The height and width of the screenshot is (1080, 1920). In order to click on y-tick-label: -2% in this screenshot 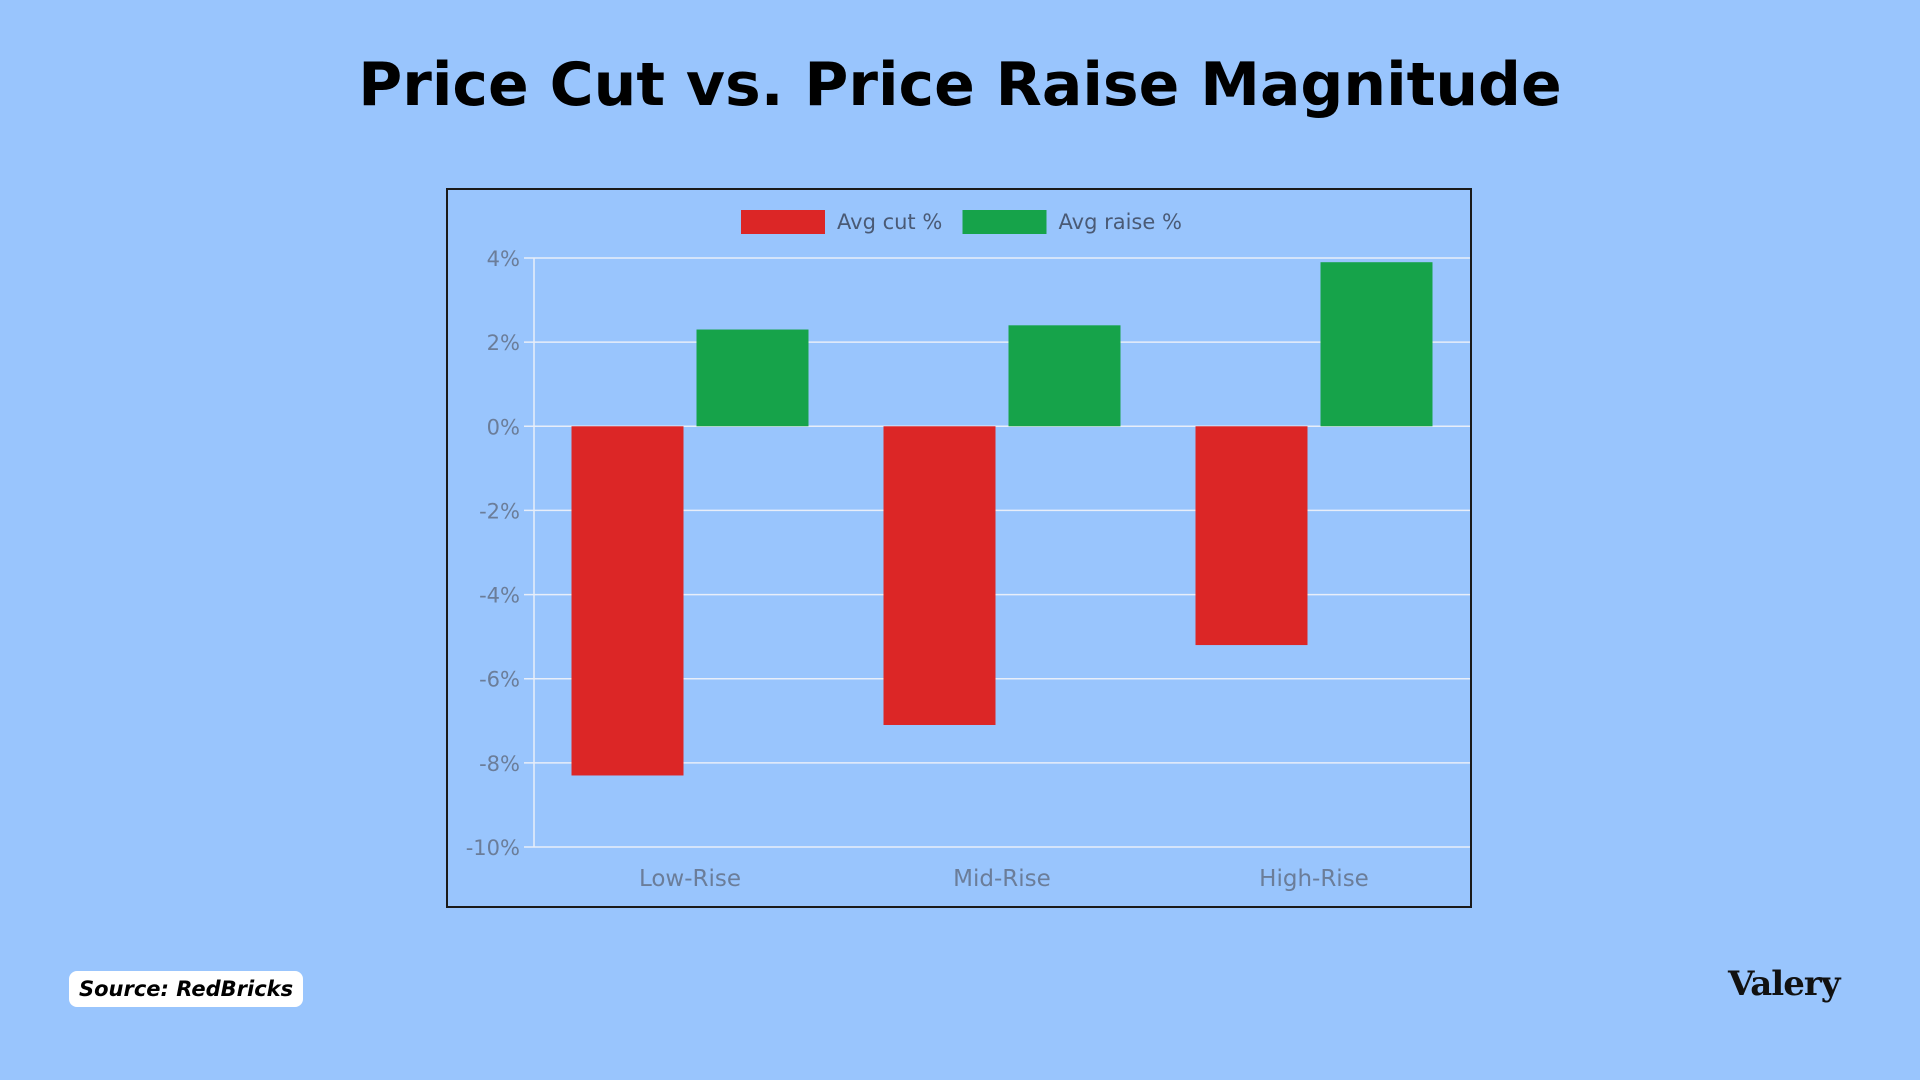, I will do `click(499, 511)`.